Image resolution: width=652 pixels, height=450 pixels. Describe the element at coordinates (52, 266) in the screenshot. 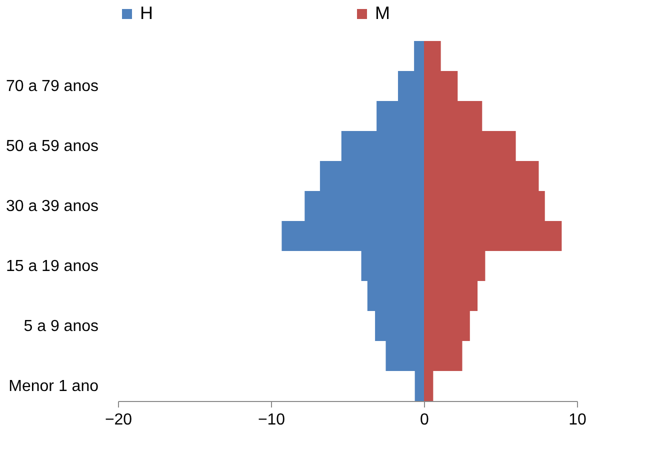

I see `y-tick-label: 15 a 19 anos` at that location.